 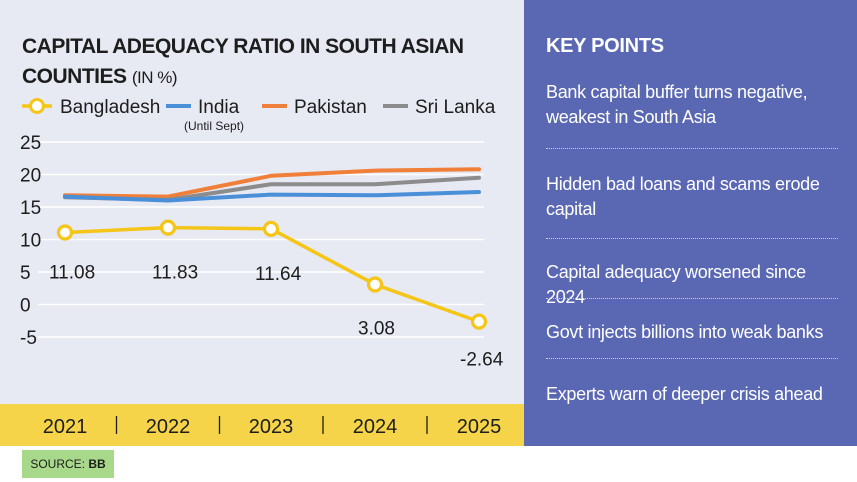 I want to click on source-value: BB, so click(x=97, y=464).